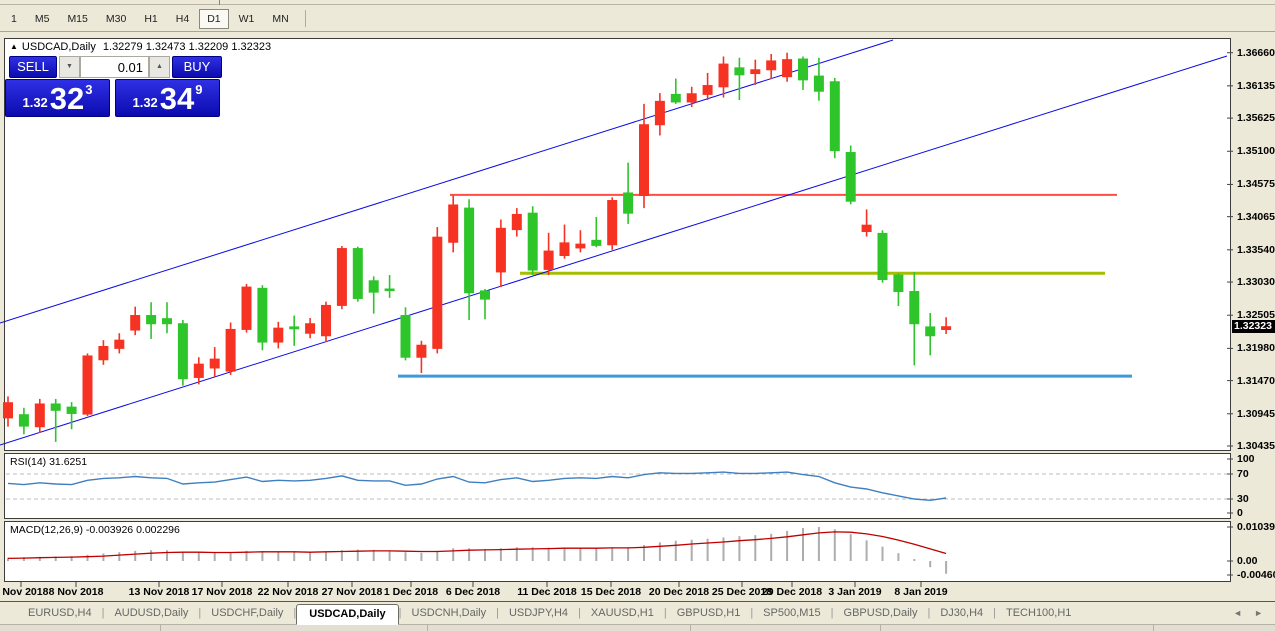  Describe the element at coordinates (622, 613) in the screenshot. I see `tab-xauusd-h1: XAUUSD,H1` at that location.